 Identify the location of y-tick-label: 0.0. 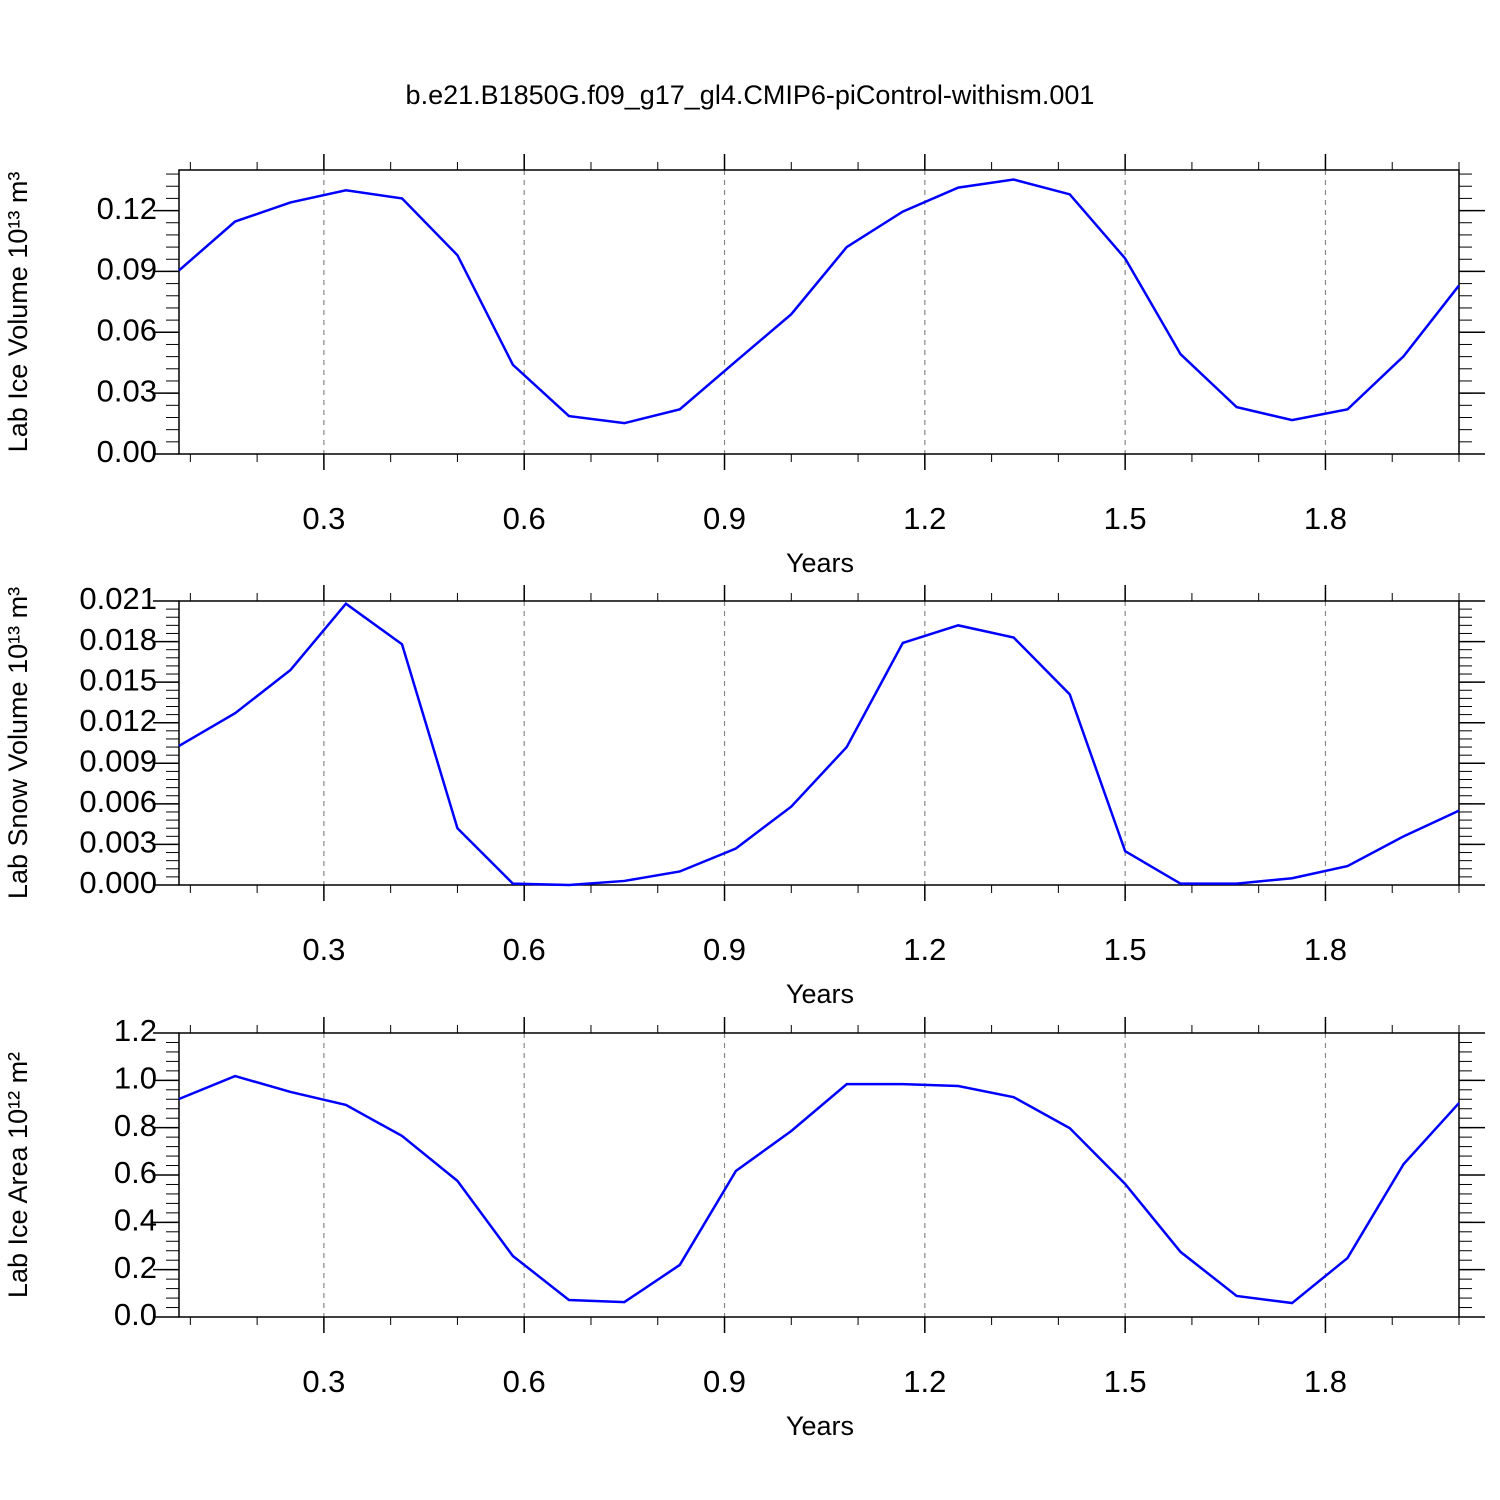
(135, 1314).